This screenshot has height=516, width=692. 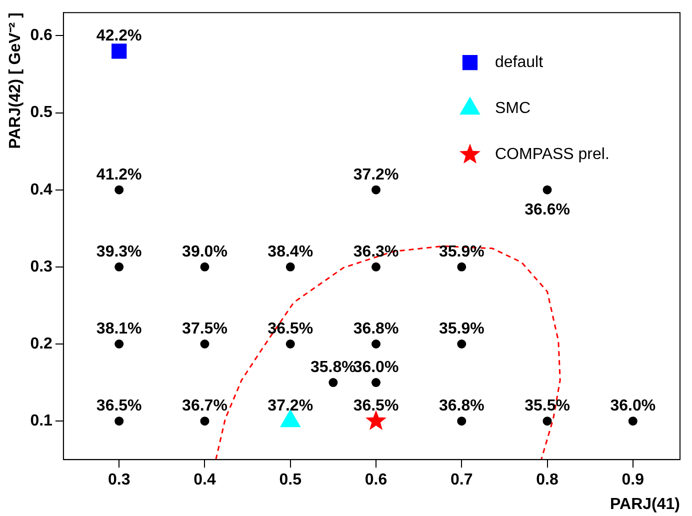 What do you see at coordinates (290, 480) in the screenshot?
I see `x-tick-label: 0.5` at bounding box center [290, 480].